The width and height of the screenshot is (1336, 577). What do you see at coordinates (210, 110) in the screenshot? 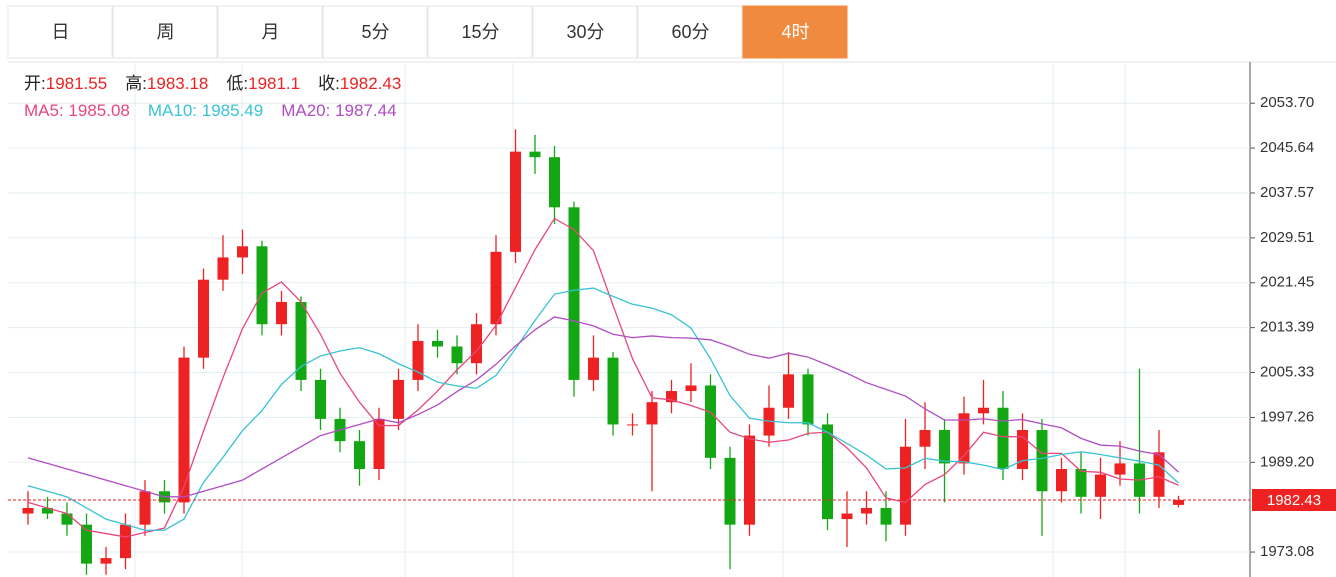
I see `ma-info: MA5: 1985.08 MA10: 1985.49 MA20: 1987.44` at bounding box center [210, 110].